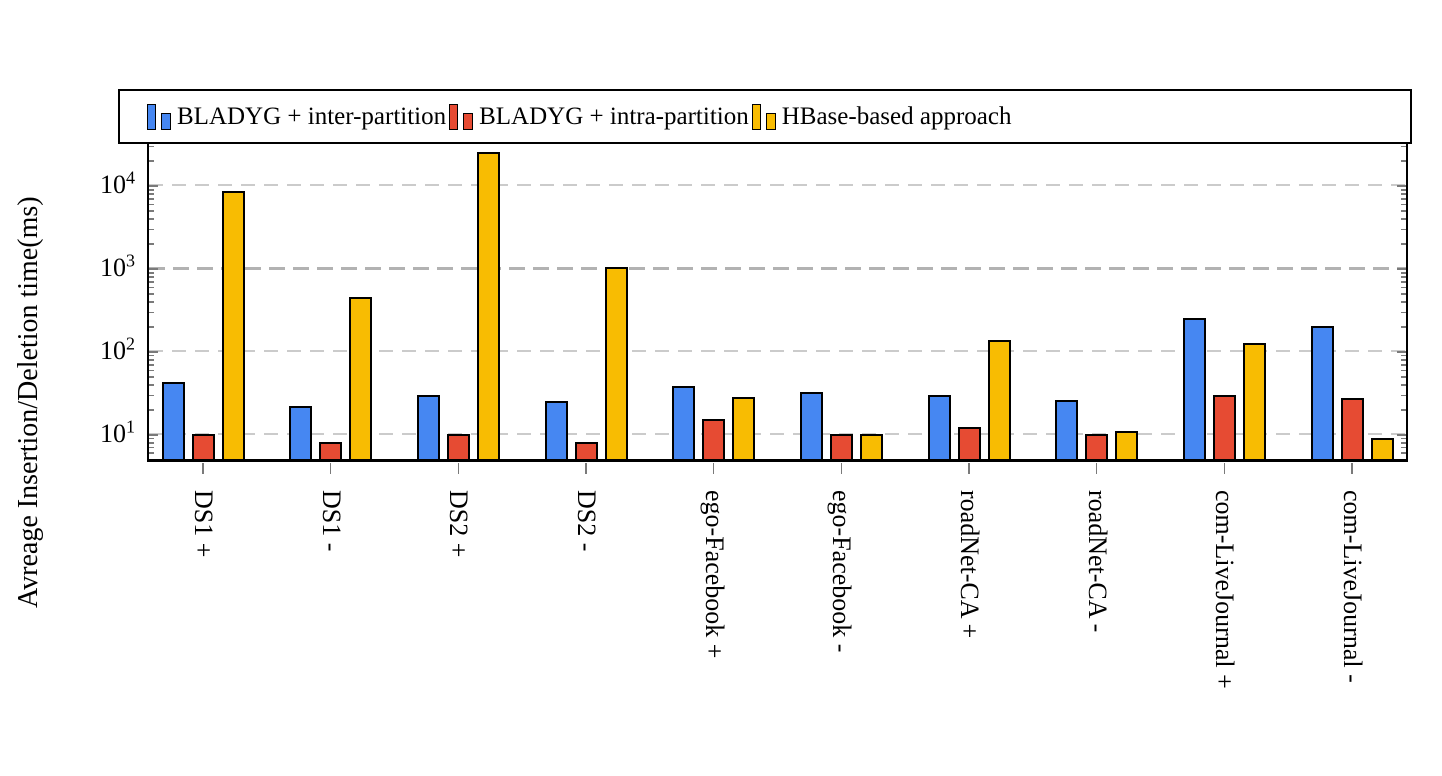 Image resolution: width=1442 pixels, height=776 pixels. I want to click on x-tick-label: ego-Facebook -, so click(842, 571).